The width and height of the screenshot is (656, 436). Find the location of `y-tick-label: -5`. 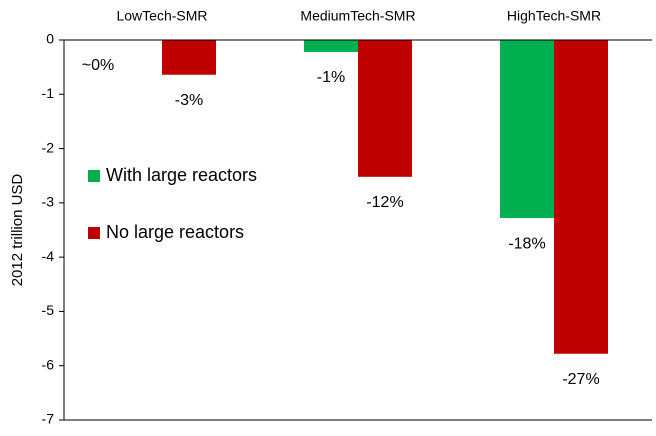

y-tick-label: -5 is located at coordinates (48, 310).